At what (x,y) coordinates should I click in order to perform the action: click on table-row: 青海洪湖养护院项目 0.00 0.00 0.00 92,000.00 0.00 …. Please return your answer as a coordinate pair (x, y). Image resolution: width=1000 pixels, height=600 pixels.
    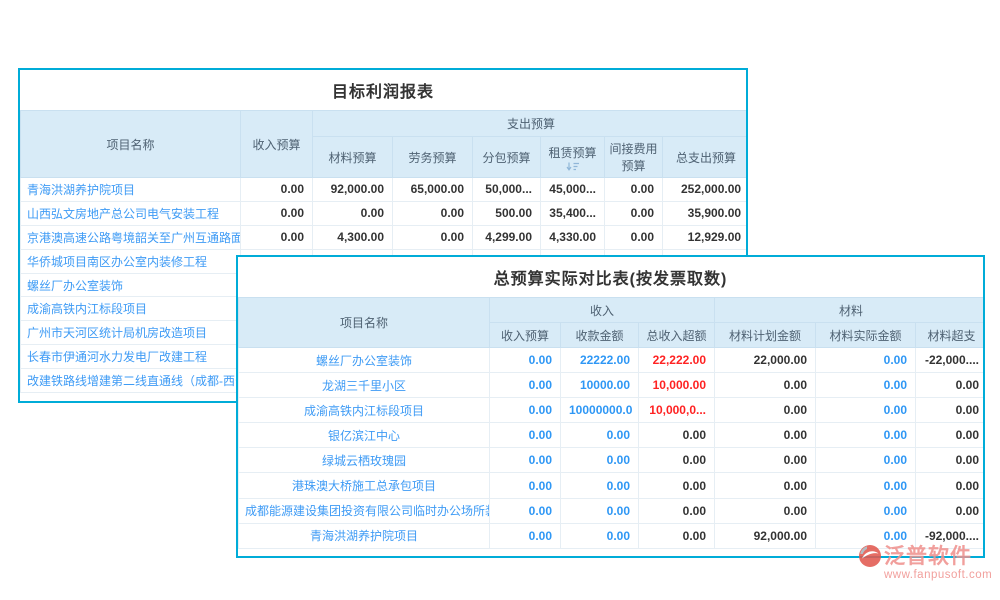
    Looking at the image, I should click on (610, 536).